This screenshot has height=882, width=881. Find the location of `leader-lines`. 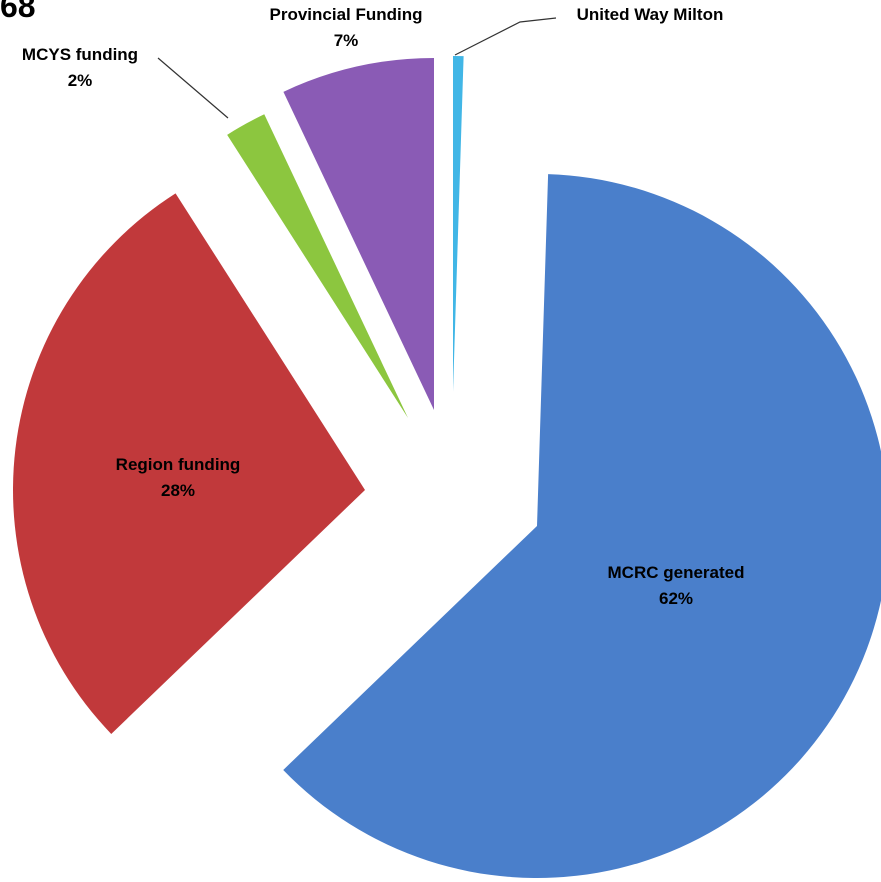

leader-lines is located at coordinates (357, 68).